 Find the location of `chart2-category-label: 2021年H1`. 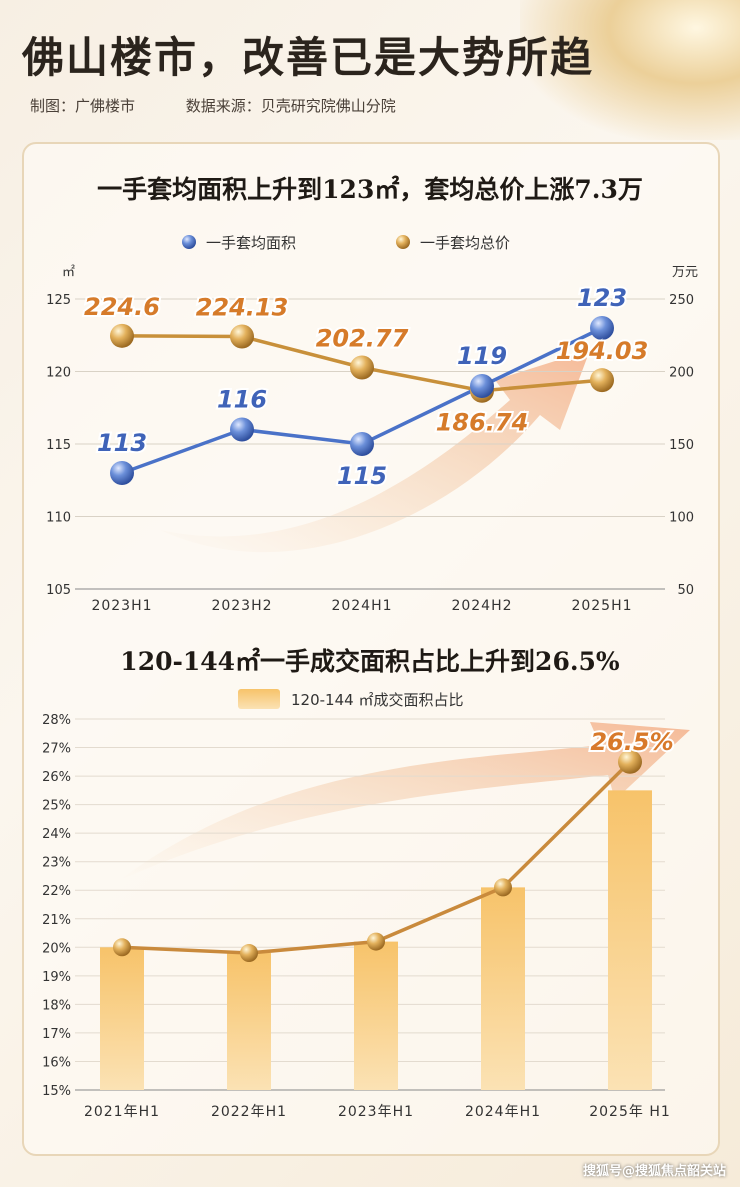

chart2-category-label: 2021年H1 is located at coordinates (122, 1112).